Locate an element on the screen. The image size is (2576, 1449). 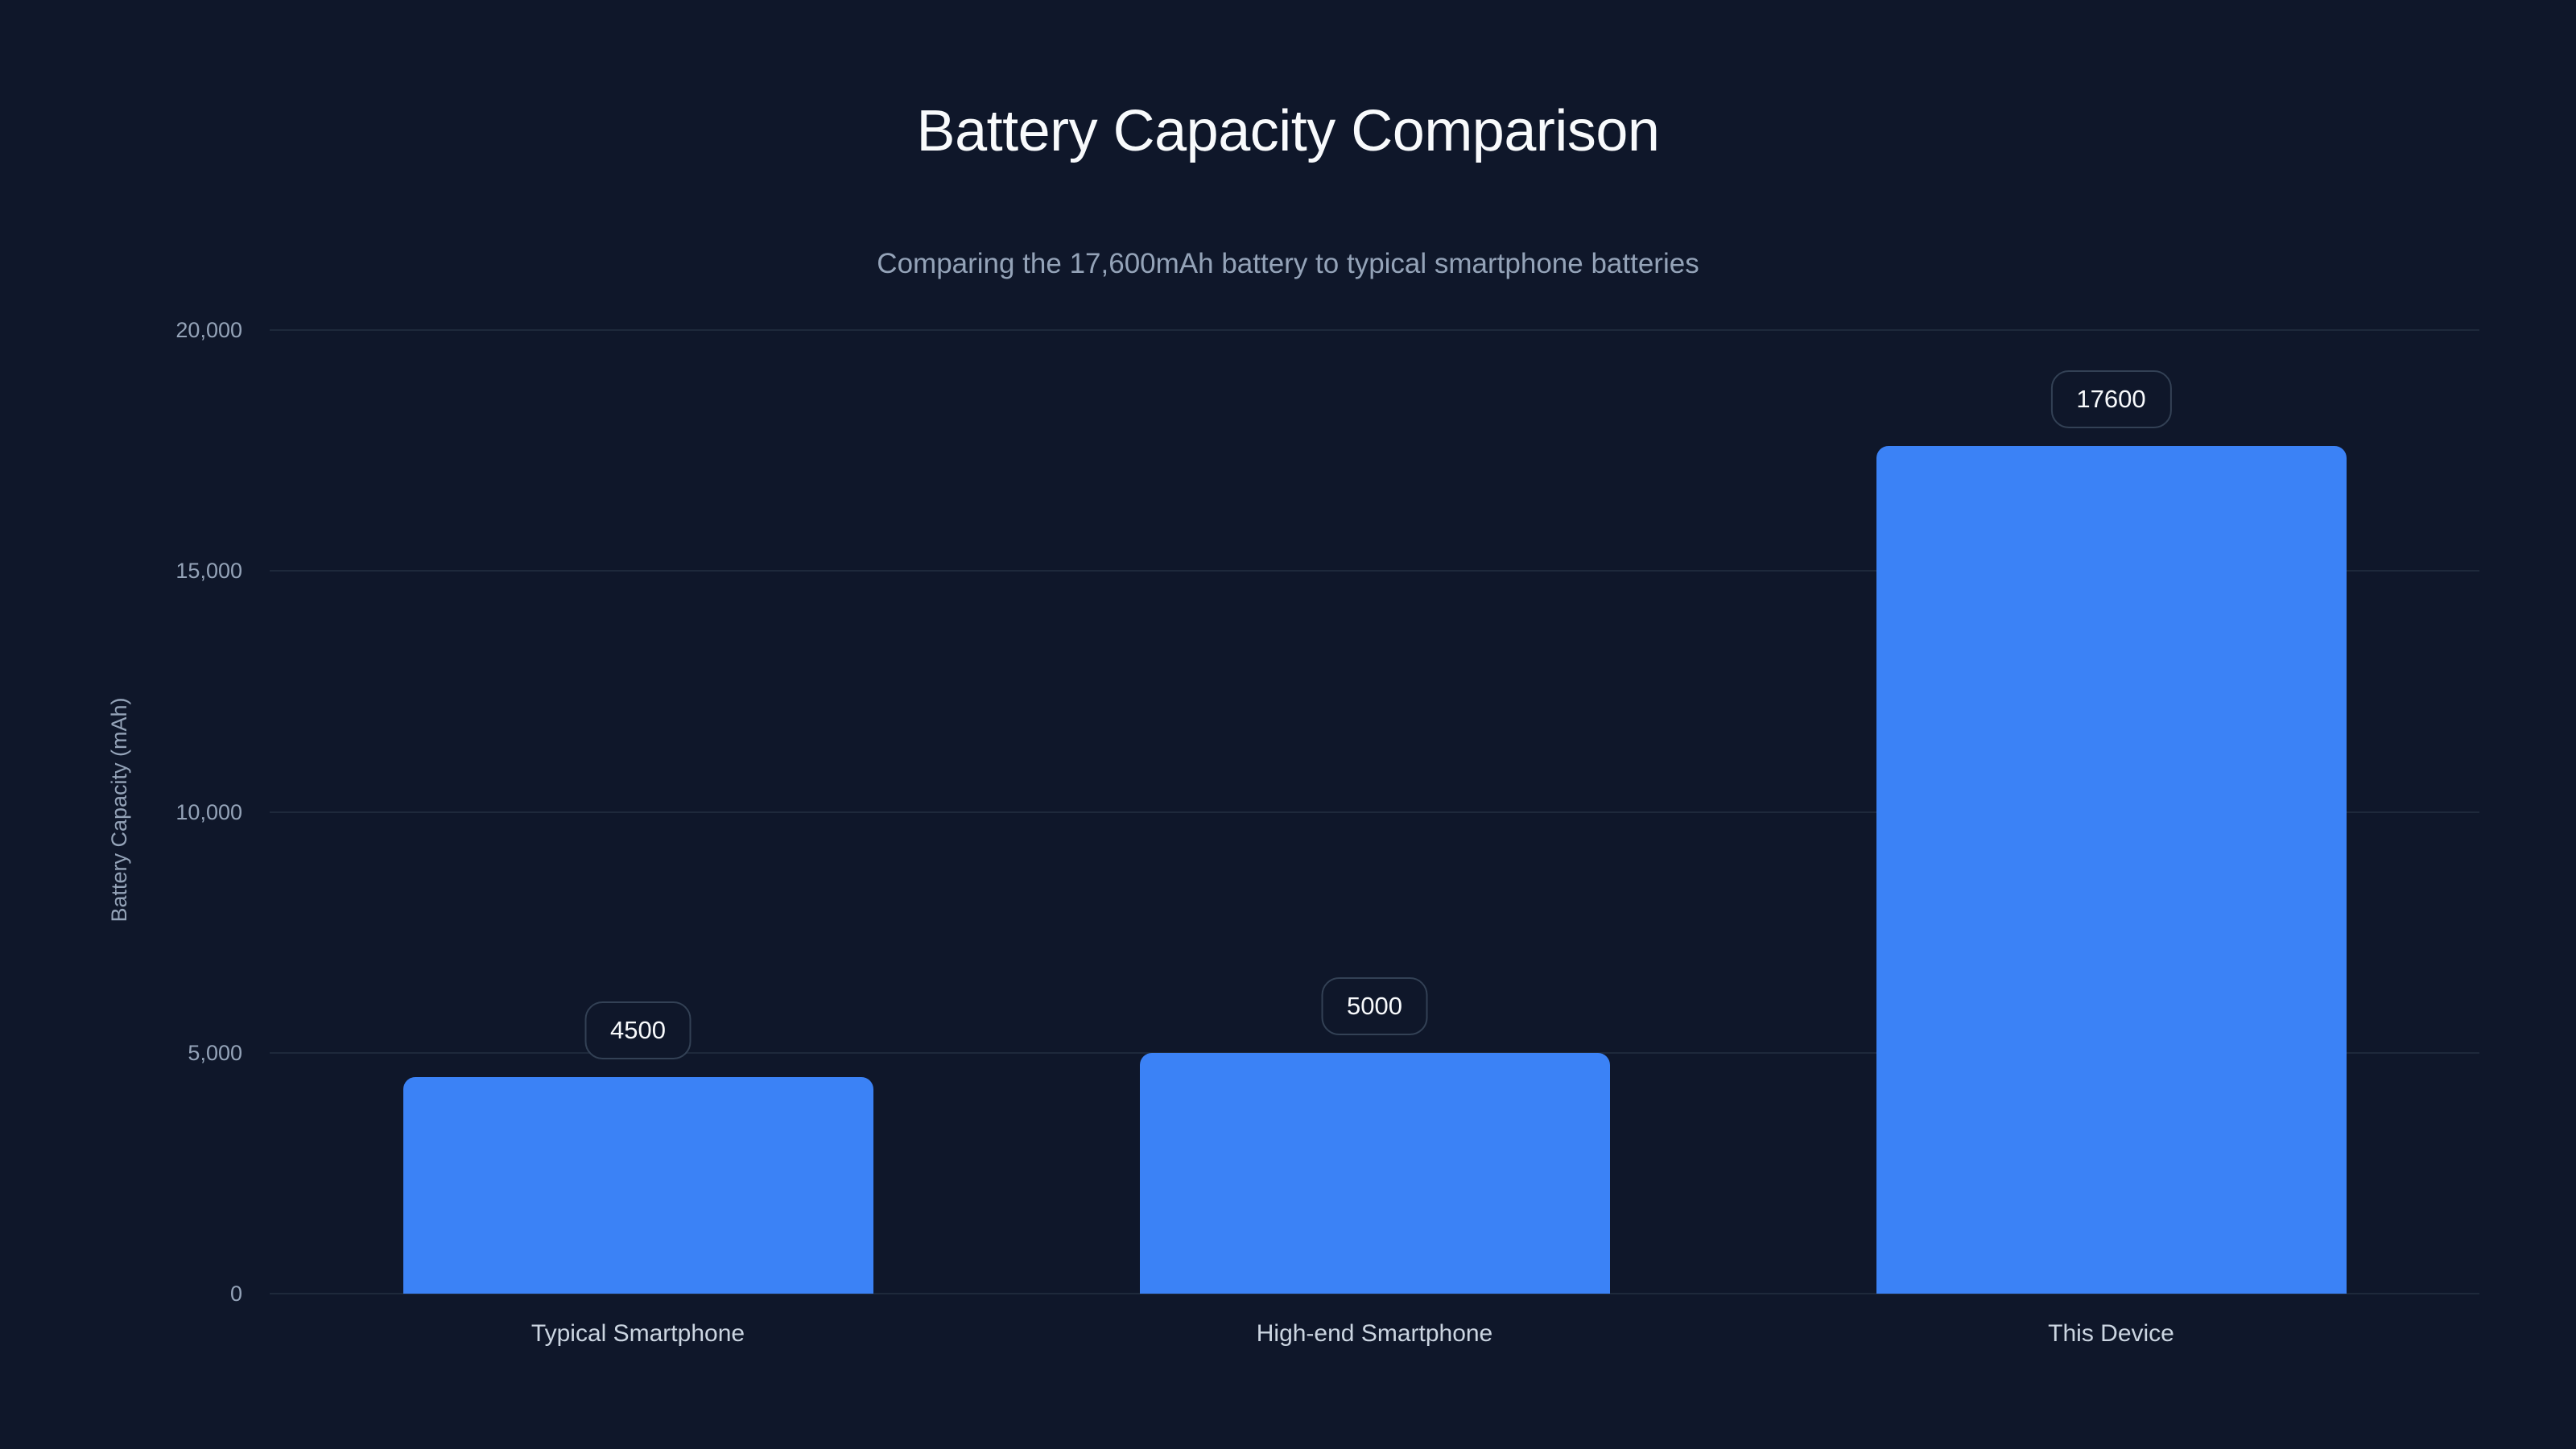
y-tick-label: 0 is located at coordinates (235, 1294).